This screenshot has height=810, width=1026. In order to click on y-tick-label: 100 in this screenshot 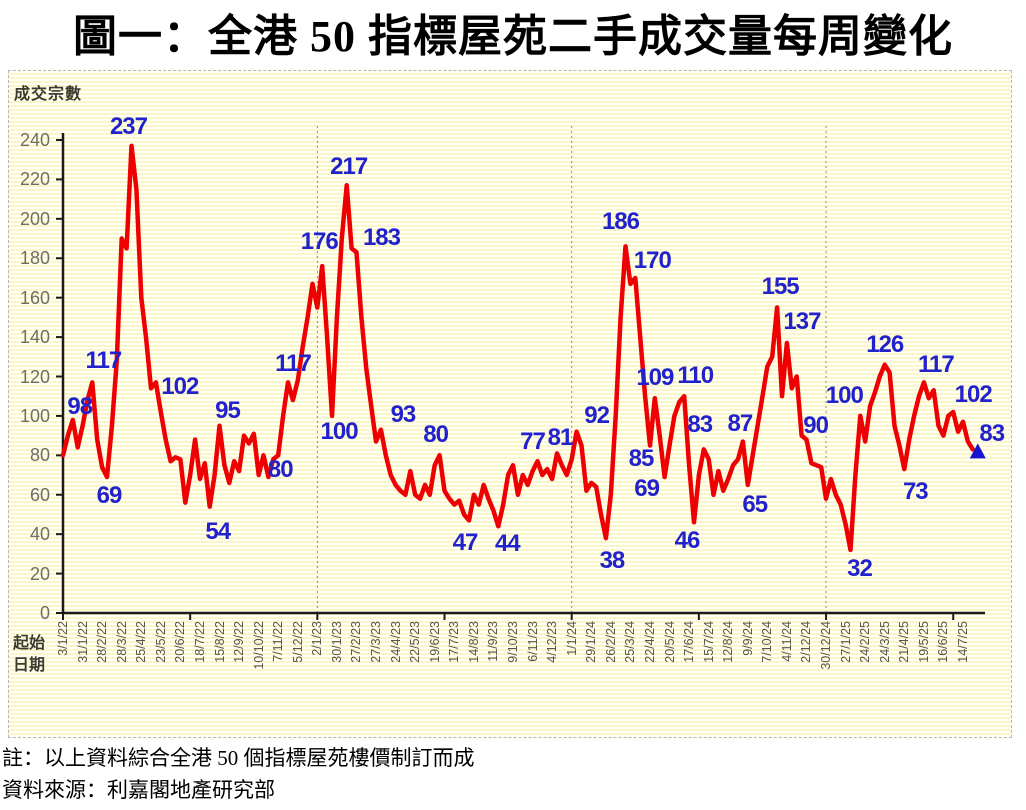, I will do `click(34, 415)`.